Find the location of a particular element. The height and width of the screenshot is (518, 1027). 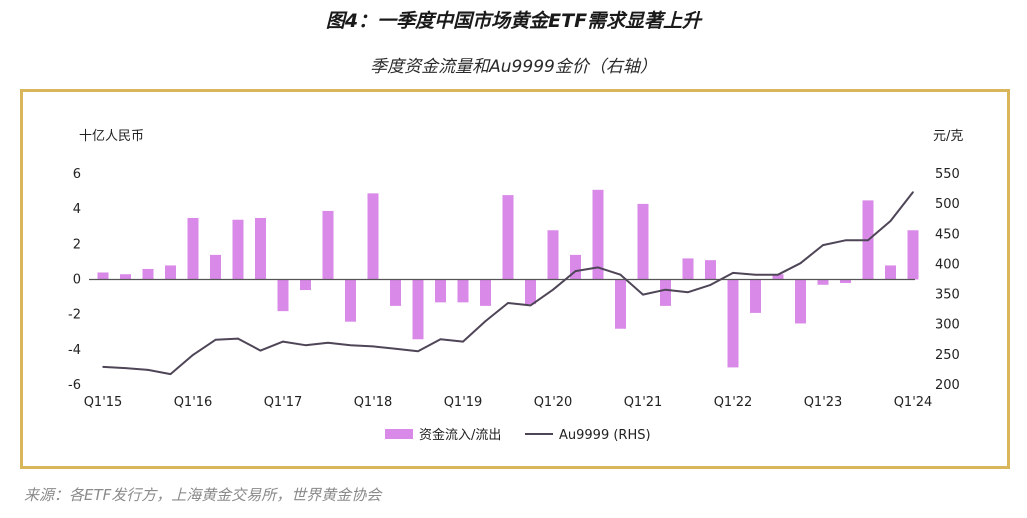

y-left-tick-label: 4 is located at coordinates (77, 209).